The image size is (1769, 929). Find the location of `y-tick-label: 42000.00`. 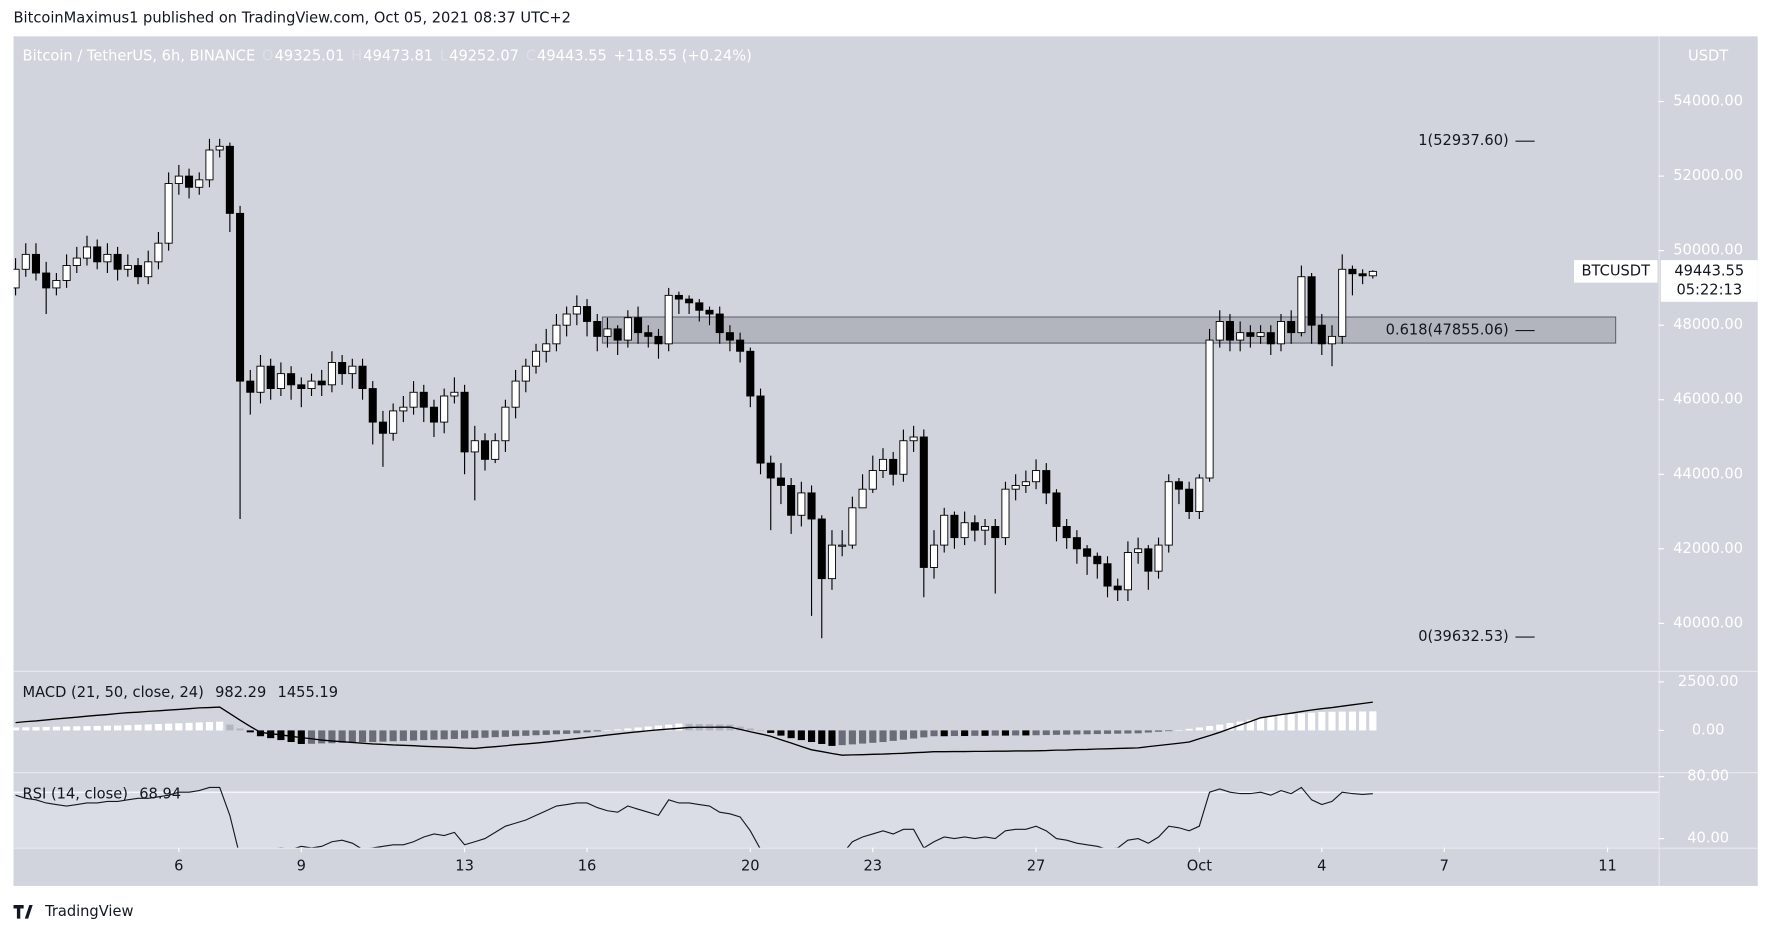

y-tick-label: 42000.00 is located at coordinates (1708, 548).